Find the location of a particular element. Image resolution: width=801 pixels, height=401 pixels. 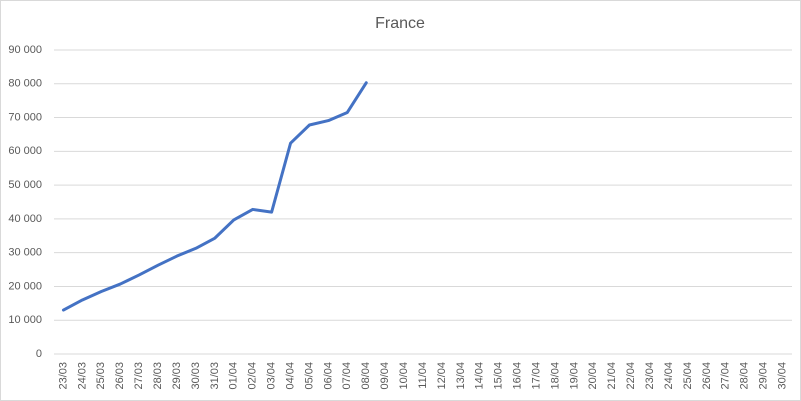

x-tick-label: 30/04 is located at coordinates (782, 376).